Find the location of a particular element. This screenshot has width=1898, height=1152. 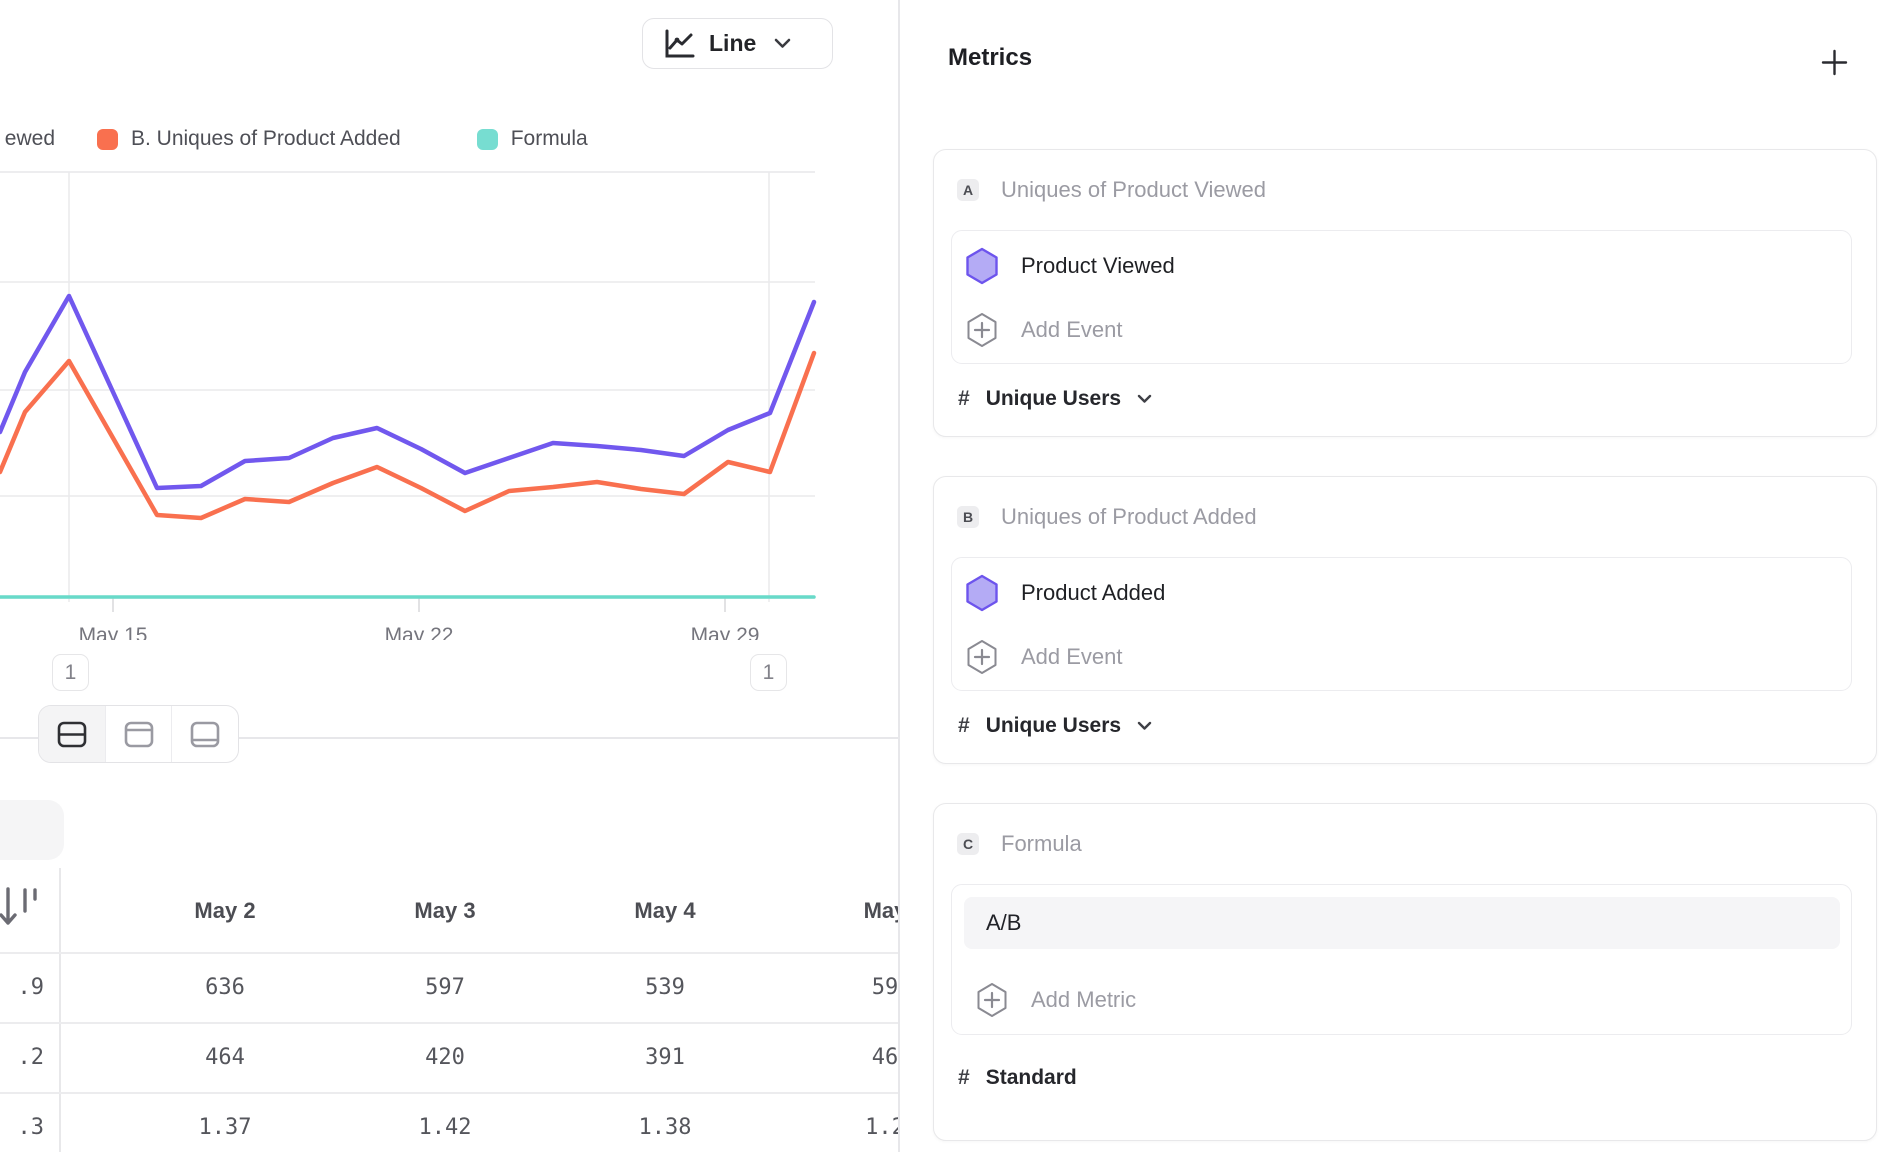

formula-value: A/B is located at coordinates (1004, 922).